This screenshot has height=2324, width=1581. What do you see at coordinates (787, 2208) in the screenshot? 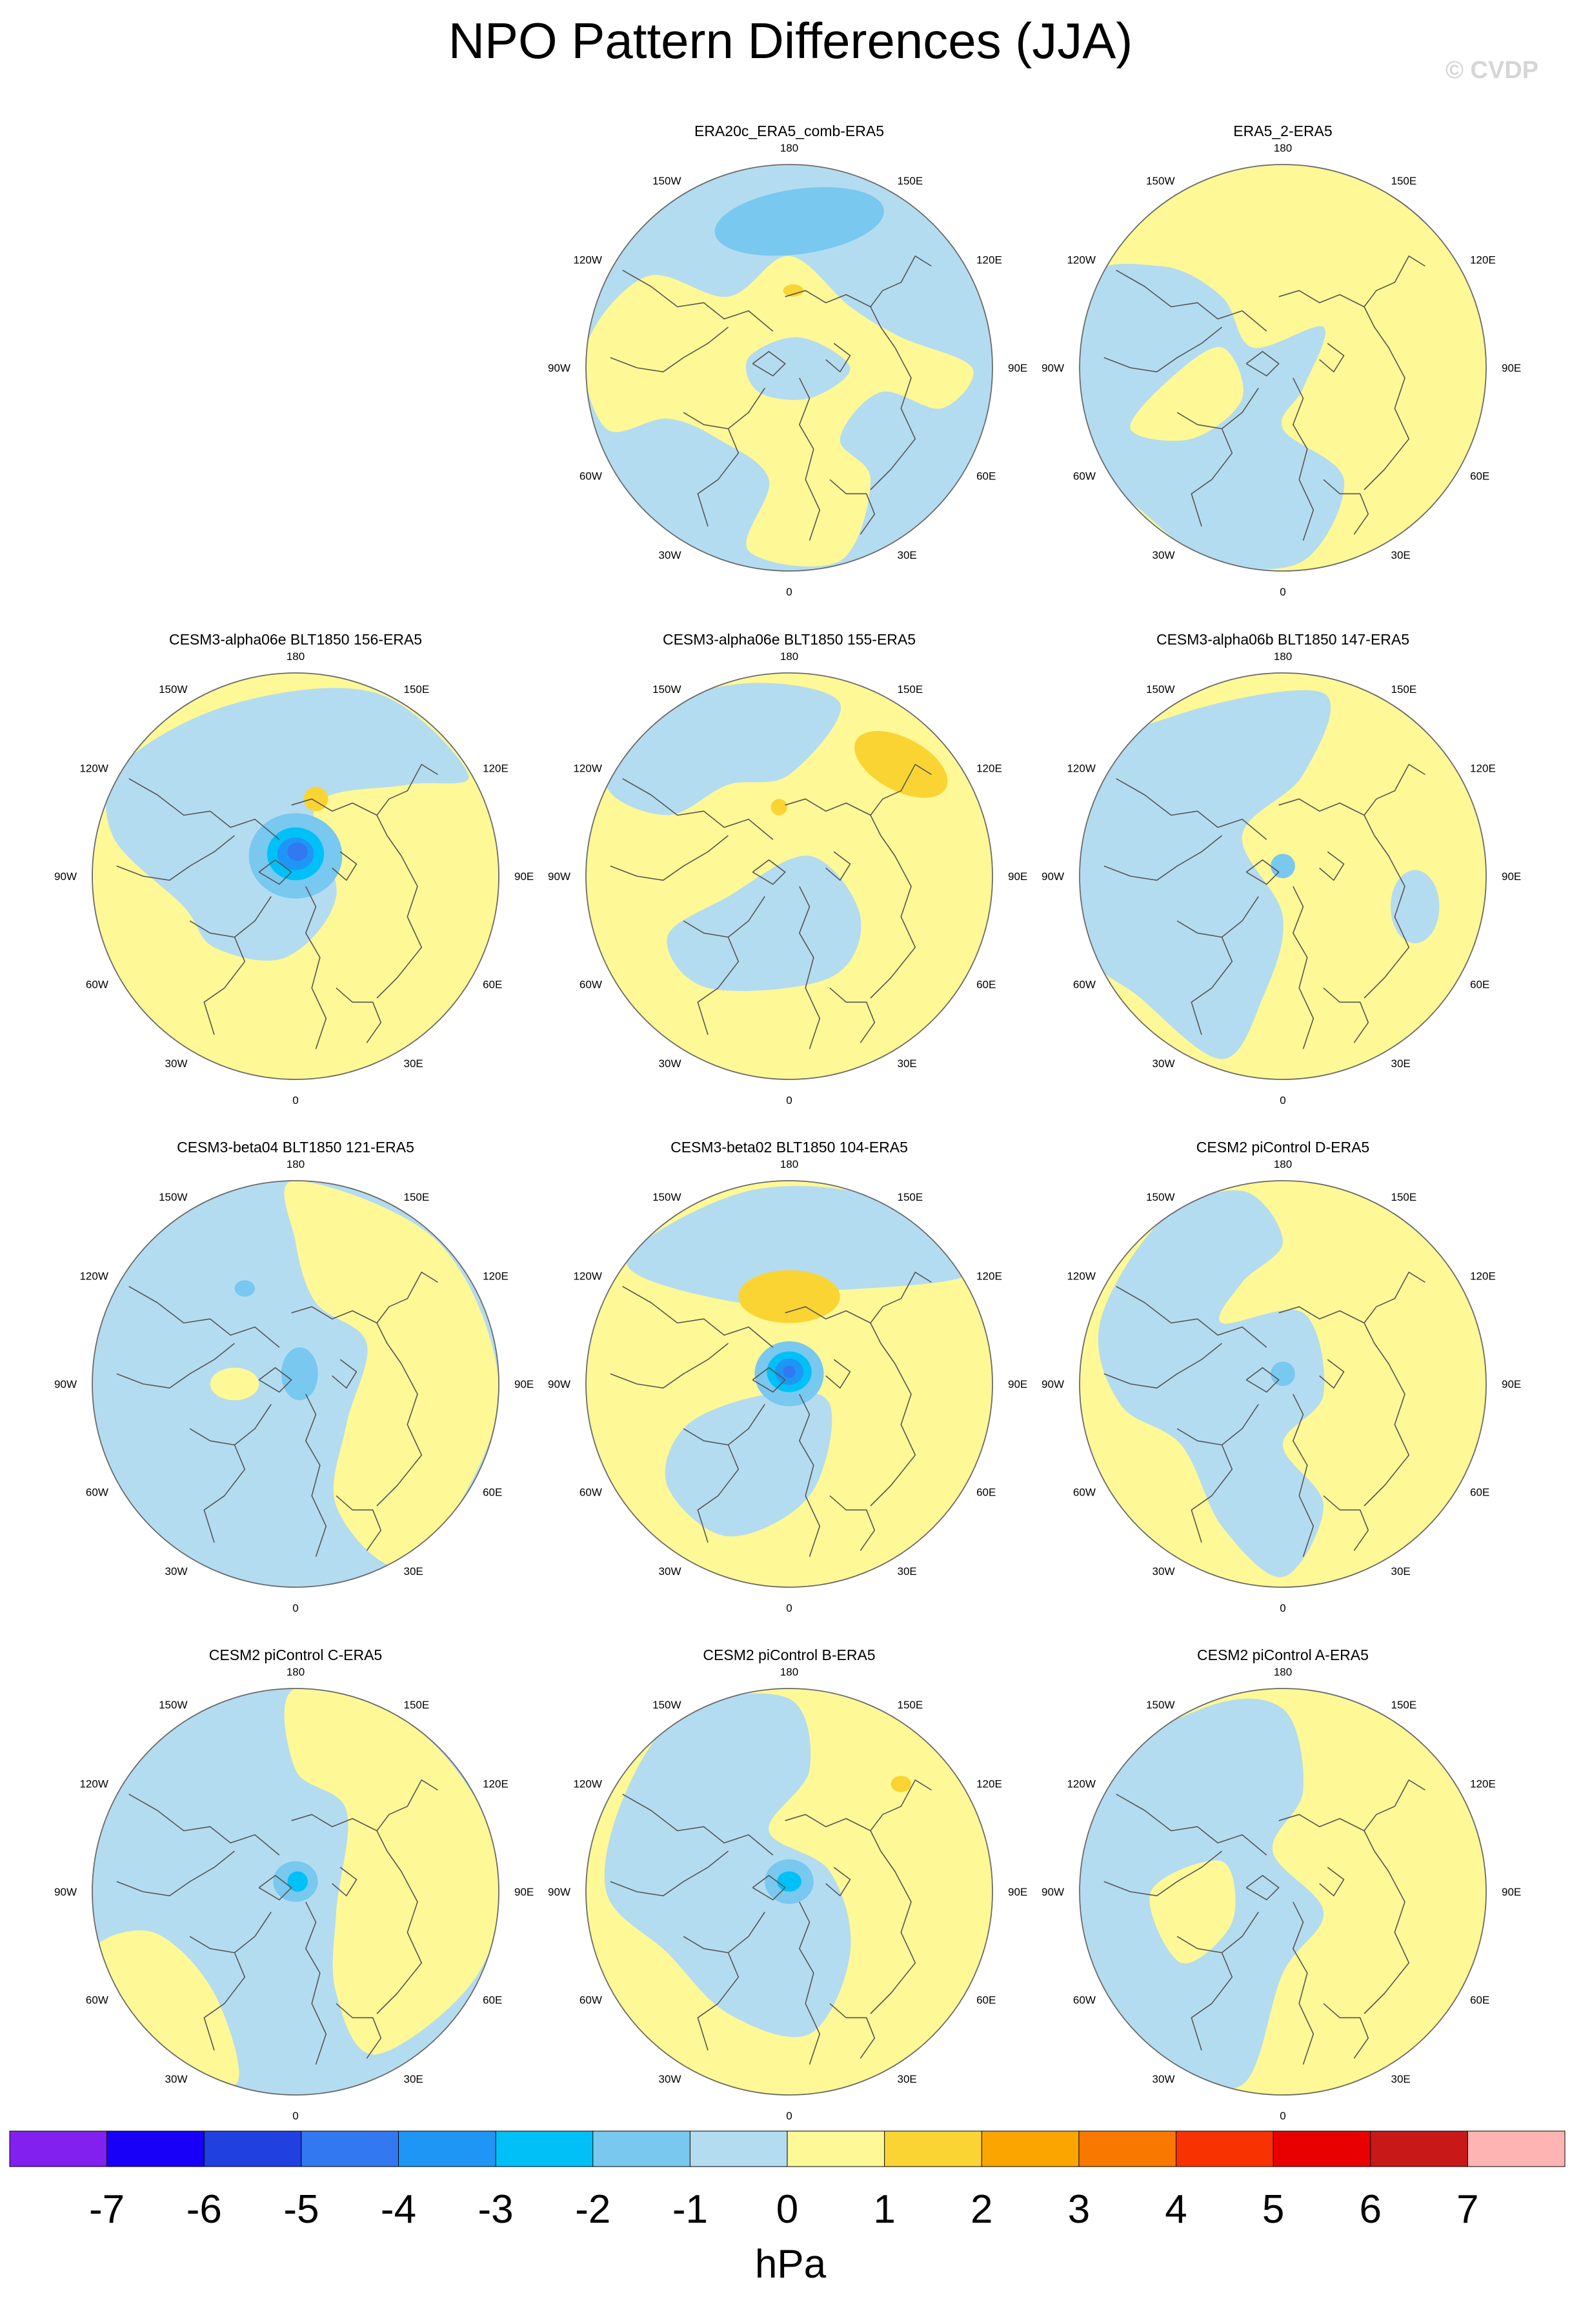
I see `colorbar: -7 -6 -5 -4 -3 -2 -1 0 1 2 3 4 5 6 7 hPa` at bounding box center [787, 2208].